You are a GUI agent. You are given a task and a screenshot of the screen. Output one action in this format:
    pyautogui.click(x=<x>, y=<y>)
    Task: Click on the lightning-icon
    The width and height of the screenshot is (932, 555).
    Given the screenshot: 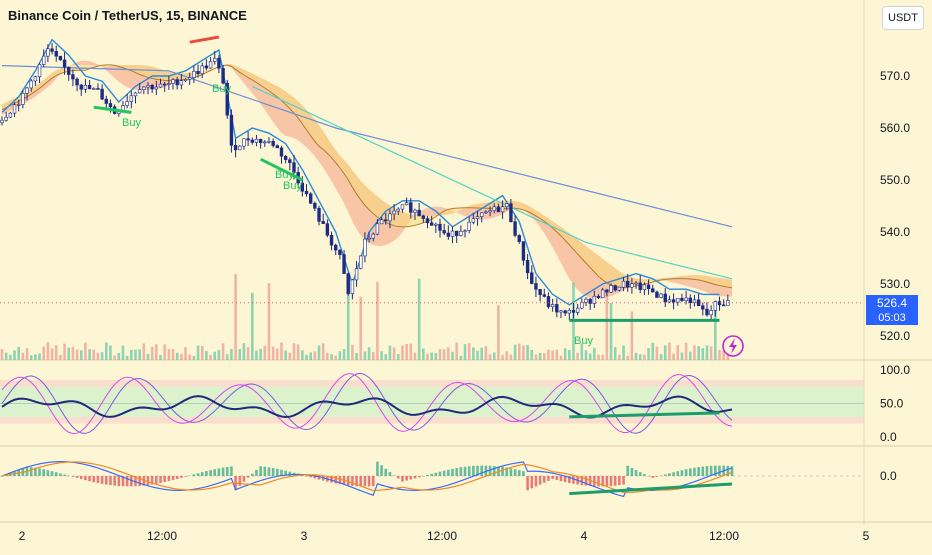 What is the action you would take?
    pyautogui.click(x=733, y=346)
    